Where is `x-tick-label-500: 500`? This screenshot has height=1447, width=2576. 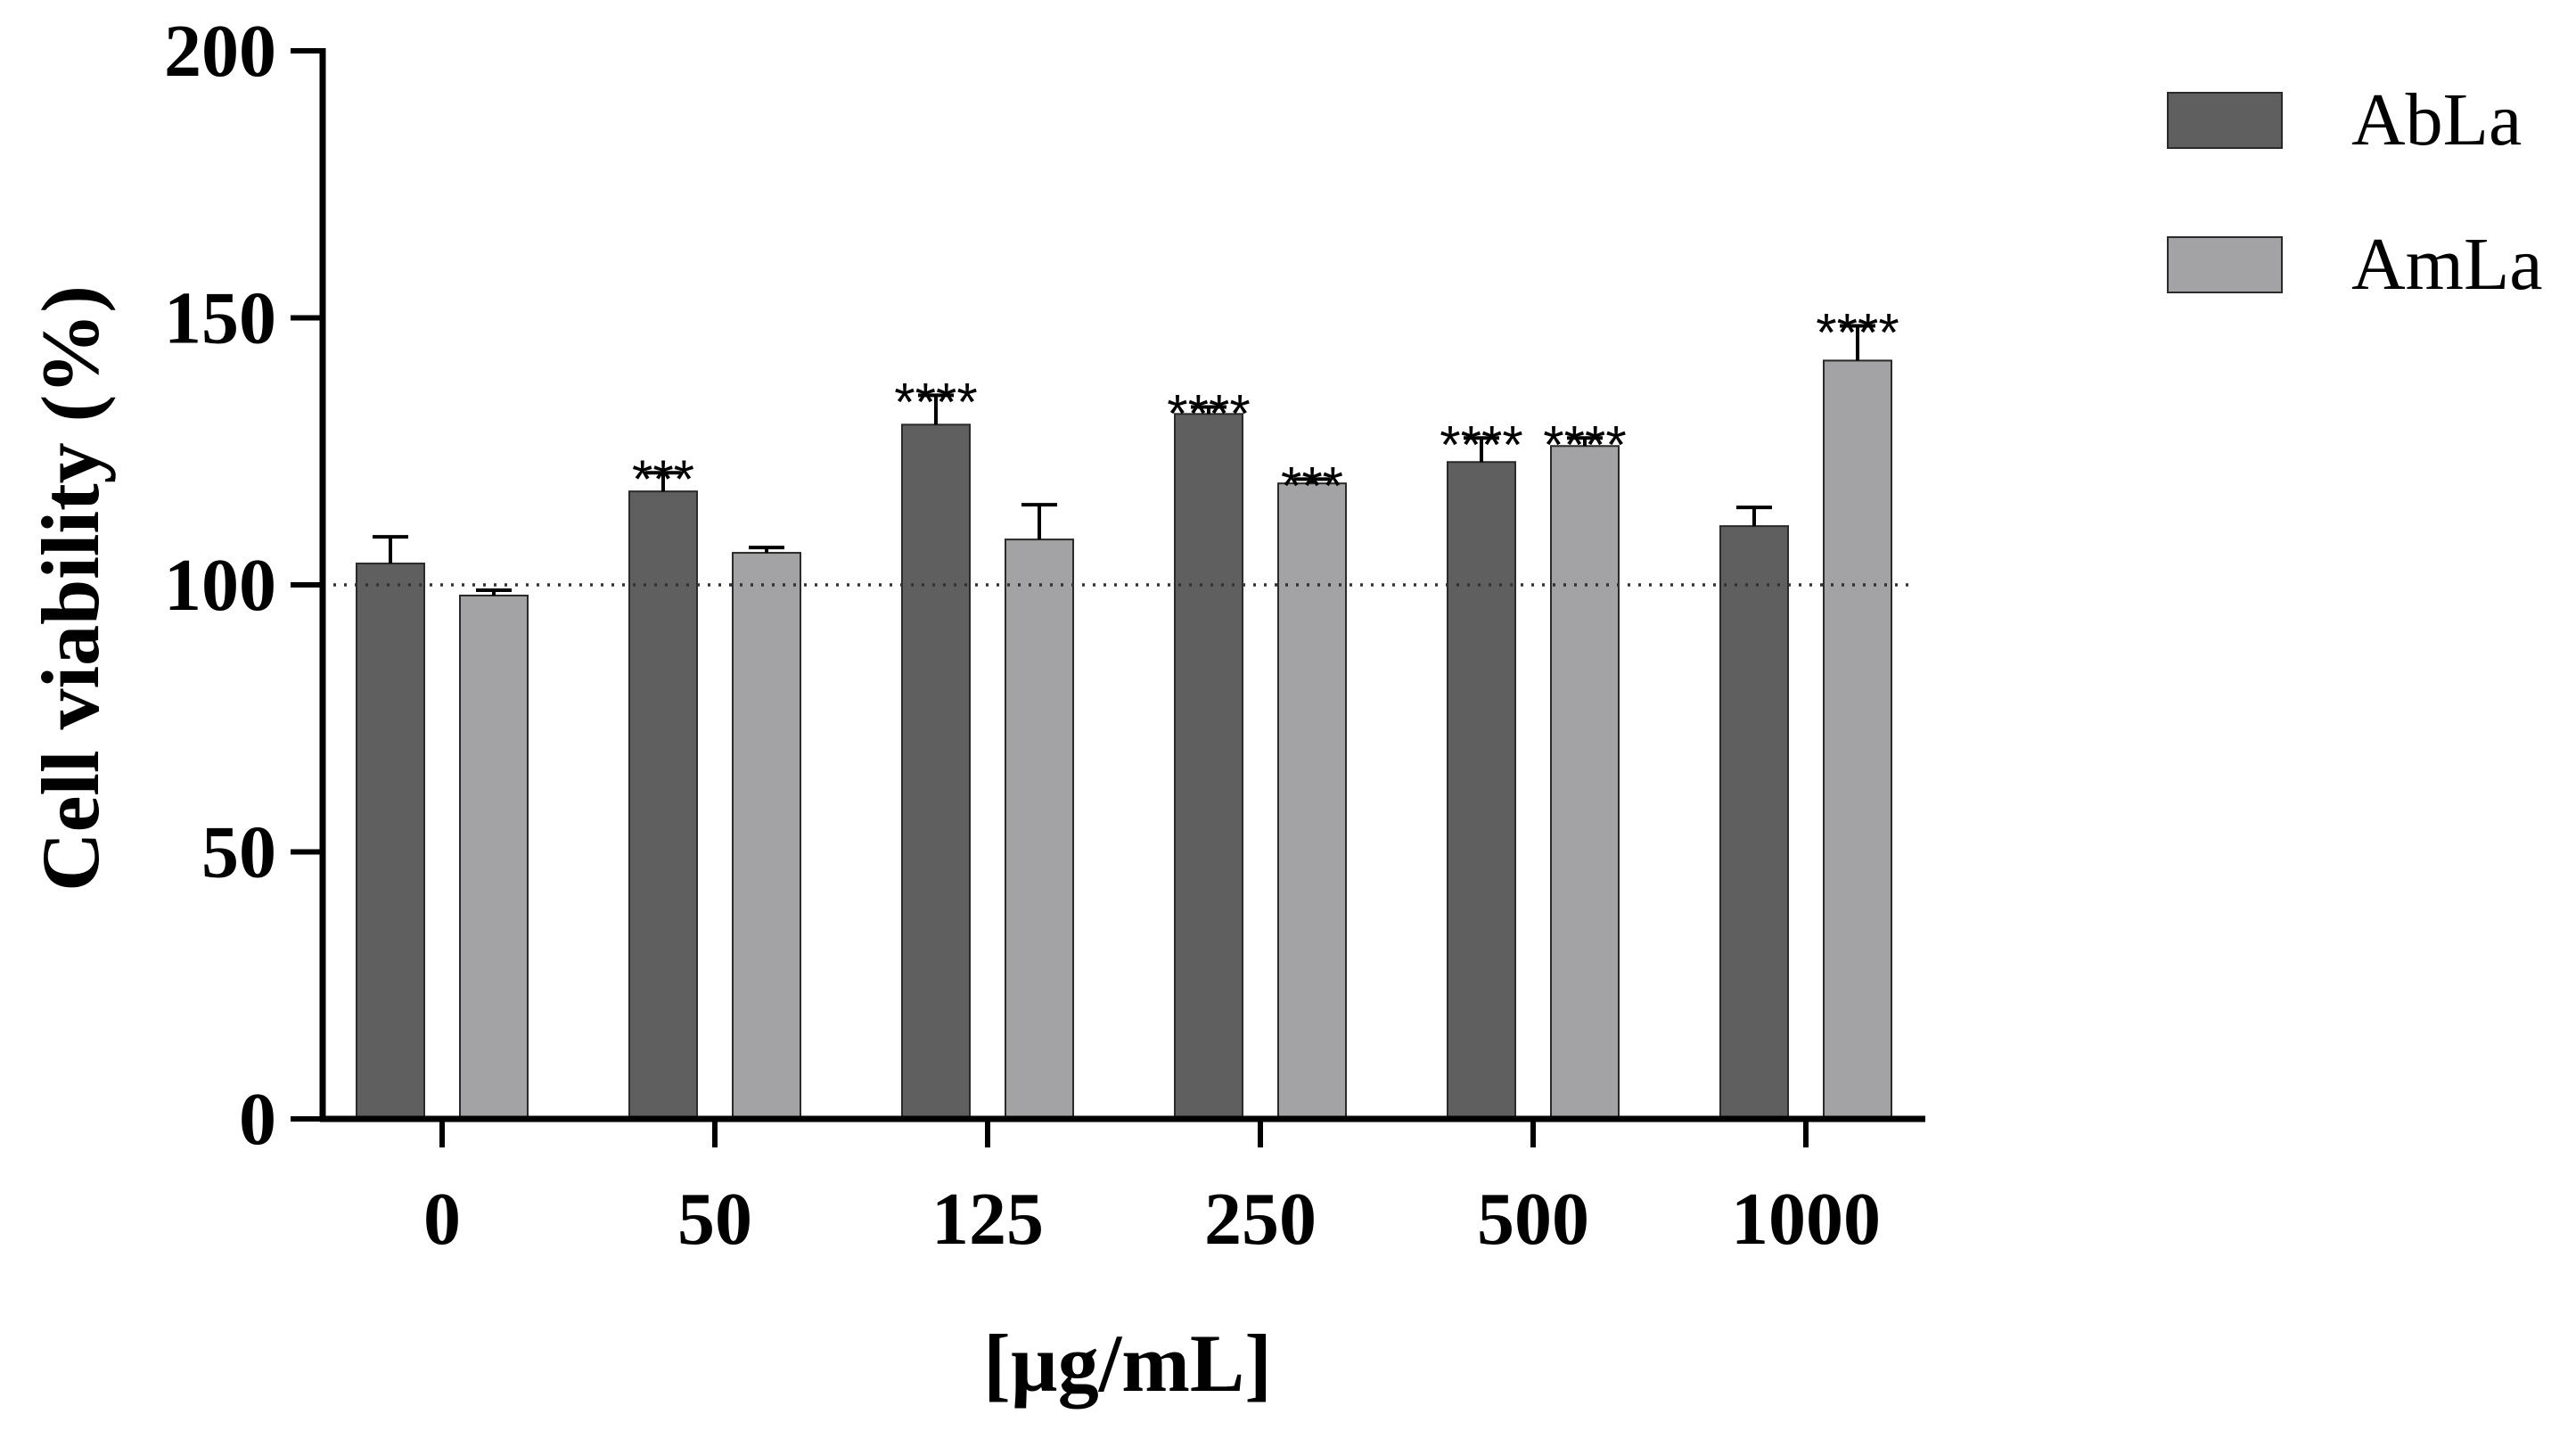 x-tick-label-500: 500 is located at coordinates (1533, 1219).